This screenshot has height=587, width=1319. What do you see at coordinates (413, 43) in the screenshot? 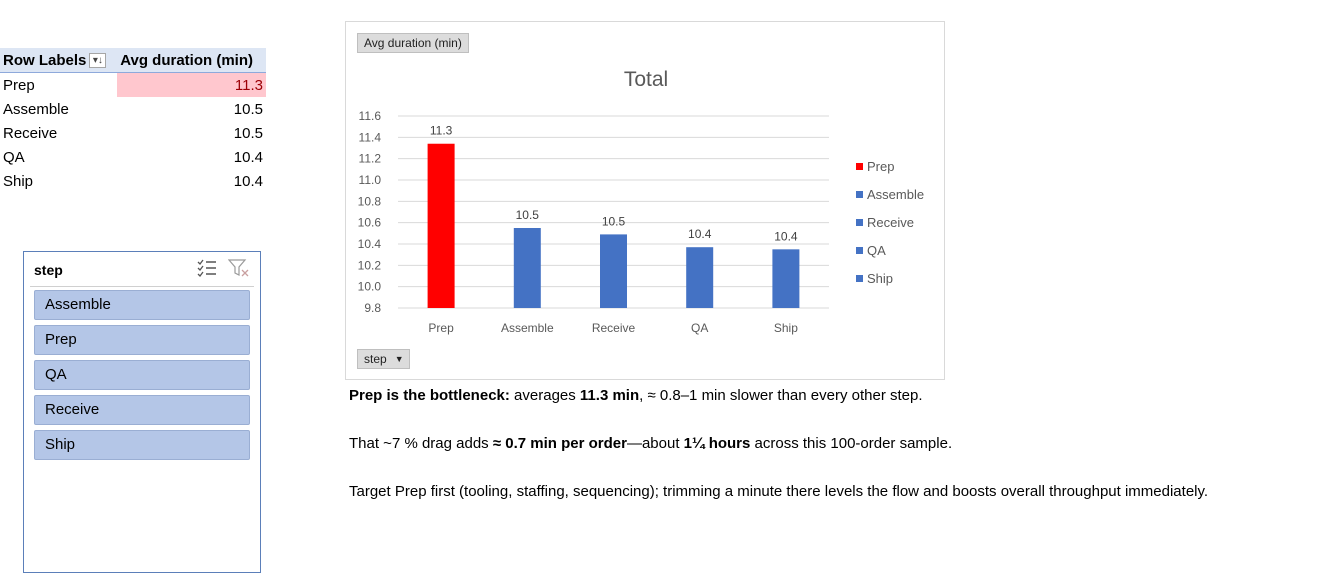
I see `value-field-button: Avg duration (min)` at bounding box center [413, 43].